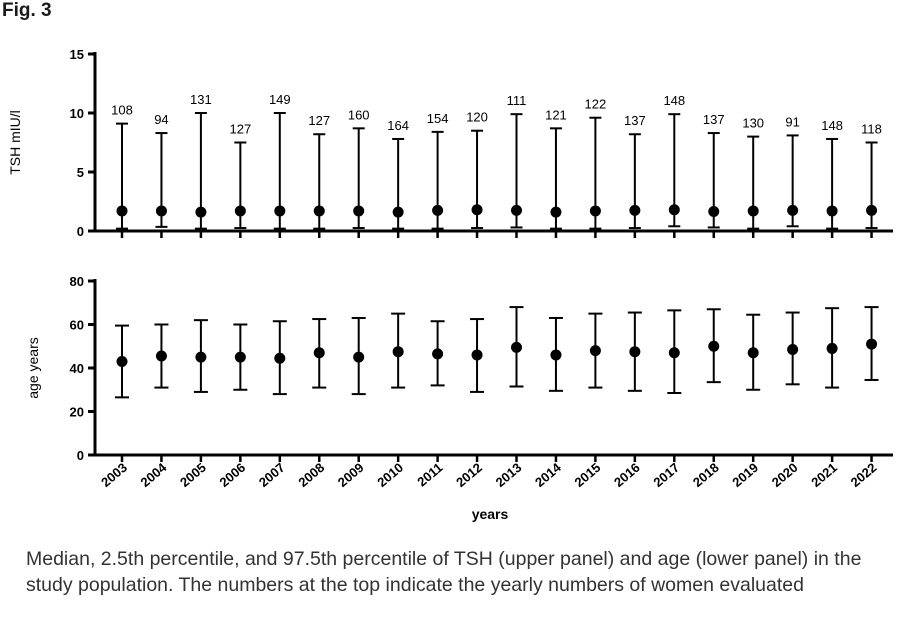 The width and height of the screenshot is (908, 631). I want to click on x-tick-label: 2006, so click(232, 475).